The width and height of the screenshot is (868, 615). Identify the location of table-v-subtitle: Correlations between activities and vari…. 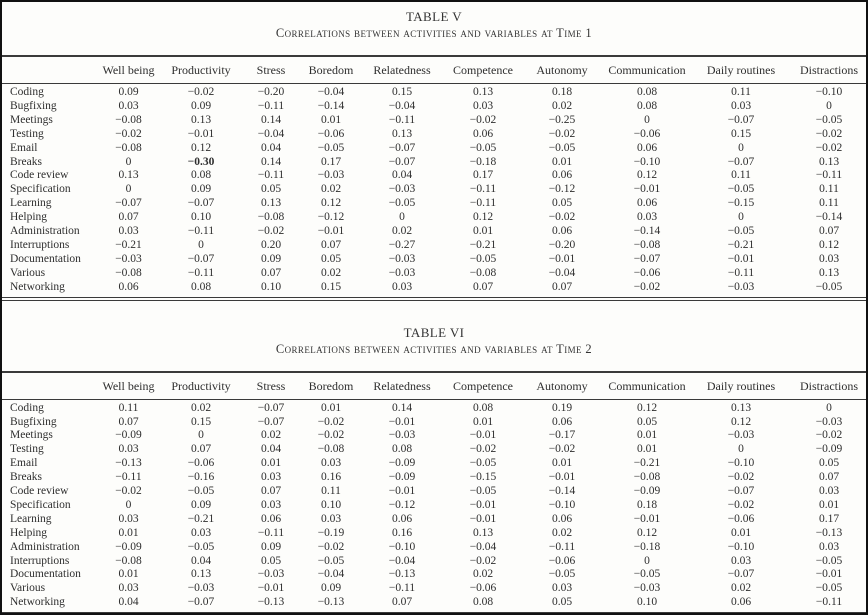
(434, 33).